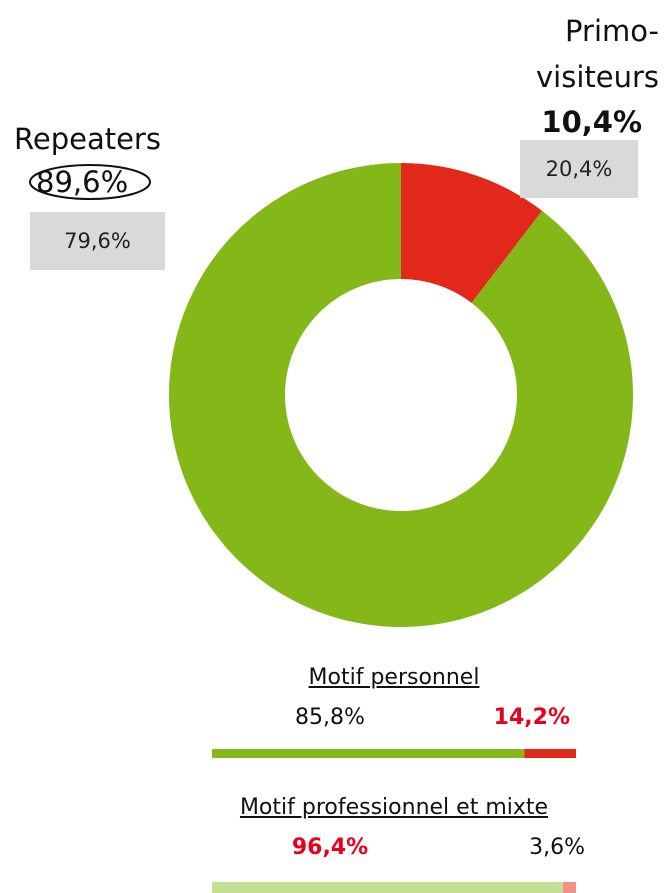 The image size is (664, 893). What do you see at coordinates (330, 717) in the screenshot?
I see `value-label: 85,8%` at bounding box center [330, 717].